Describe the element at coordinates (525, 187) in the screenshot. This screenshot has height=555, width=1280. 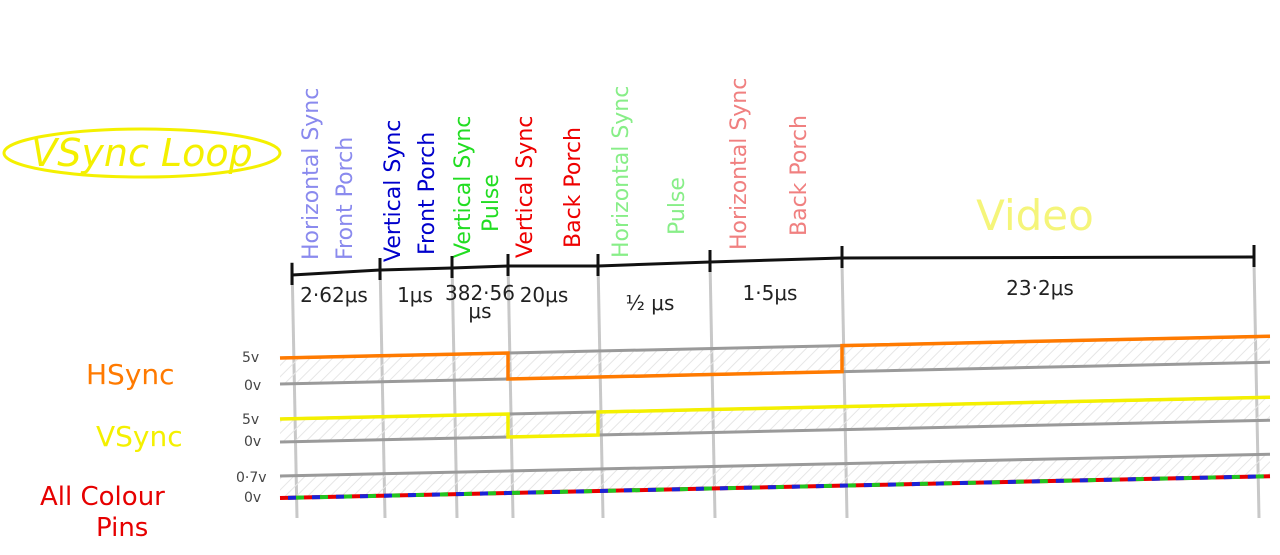
I see `segment-label-vbp-1: Vertical Sync` at that location.